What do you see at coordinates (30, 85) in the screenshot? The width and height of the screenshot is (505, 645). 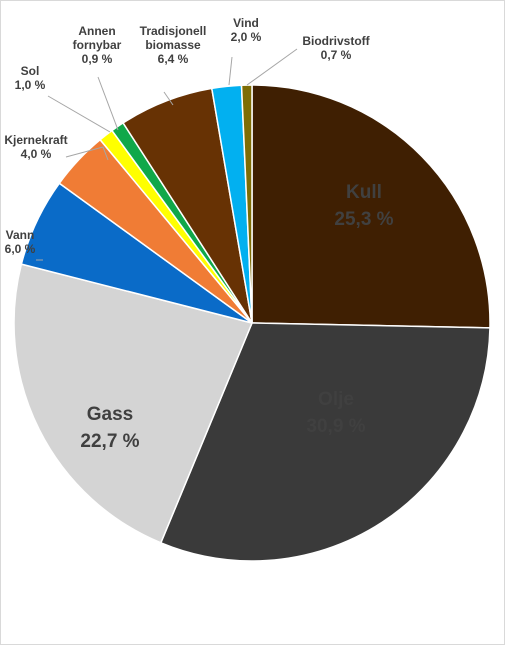 I see `label-value-sol: 1,0 %` at bounding box center [30, 85].